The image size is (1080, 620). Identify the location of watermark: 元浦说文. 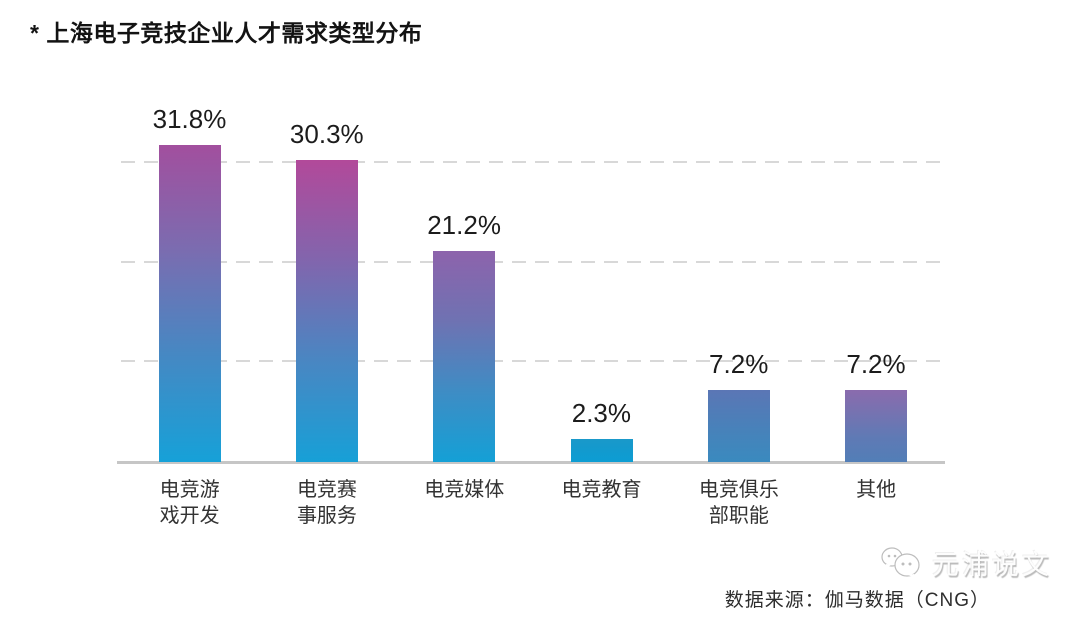
(965, 562).